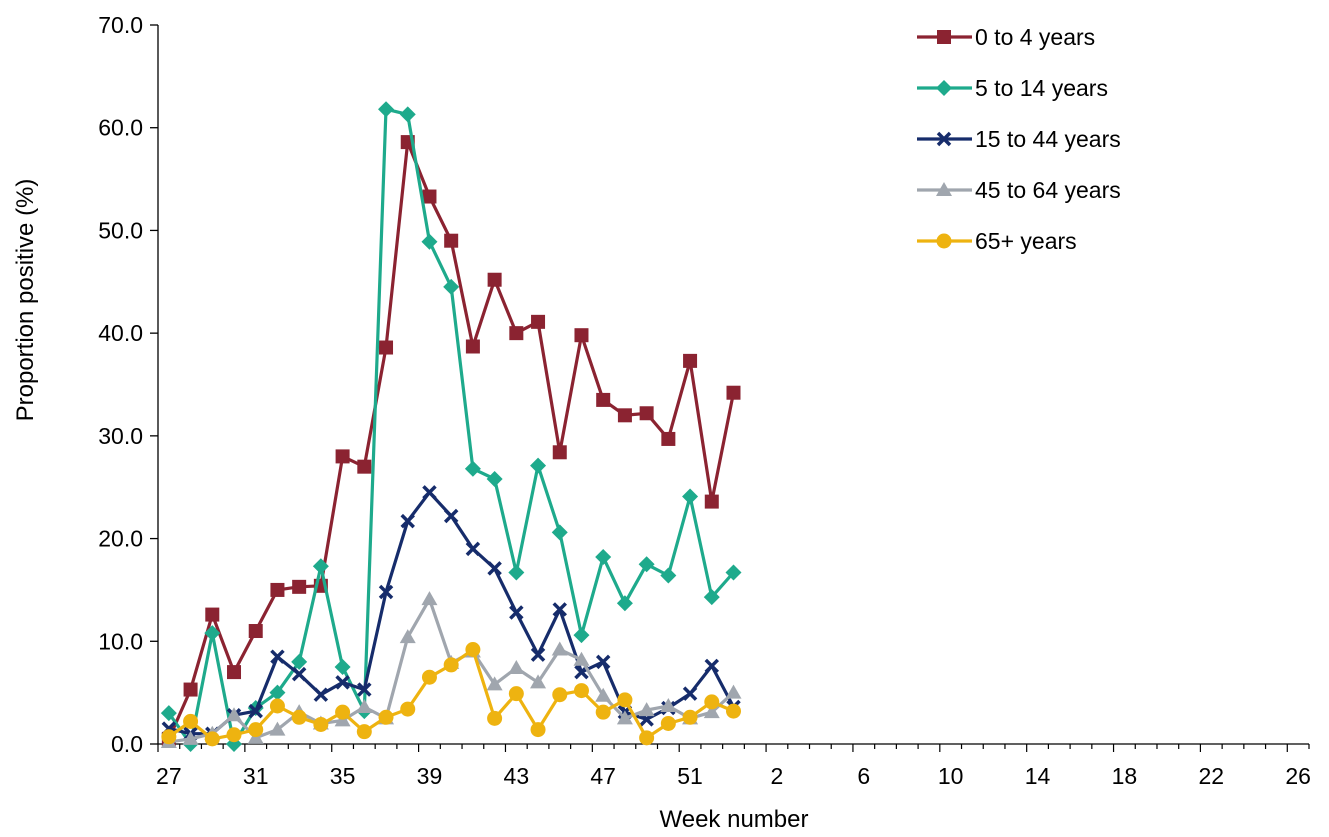  What do you see at coordinates (1035, 37) in the screenshot?
I see `legend-label: 0 to 4 years` at bounding box center [1035, 37].